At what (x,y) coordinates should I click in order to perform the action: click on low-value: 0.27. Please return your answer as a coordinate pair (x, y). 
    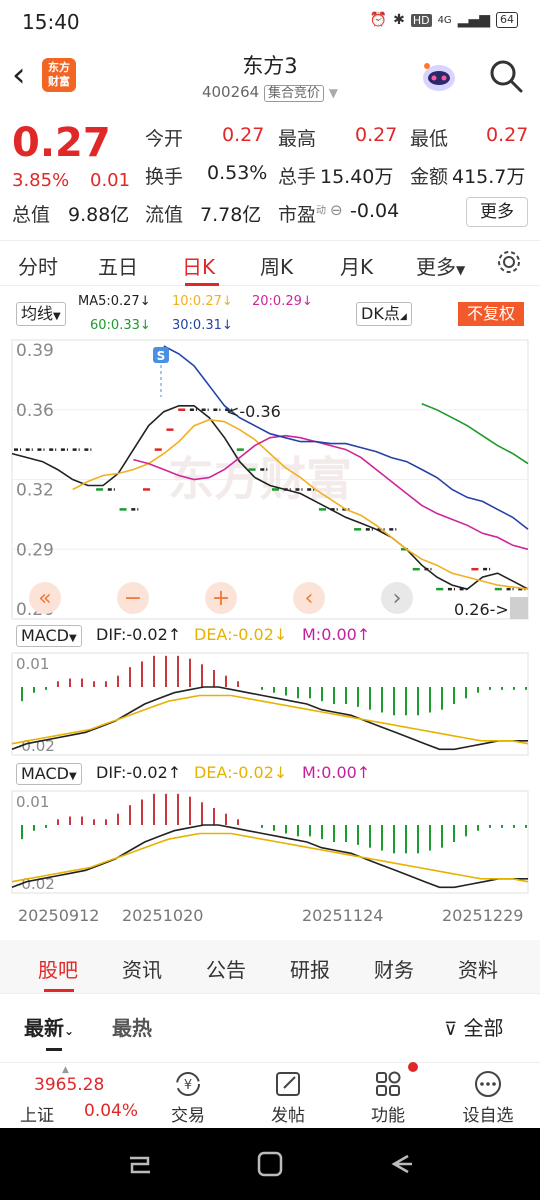
    Looking at the image, I should click on (507, 135).